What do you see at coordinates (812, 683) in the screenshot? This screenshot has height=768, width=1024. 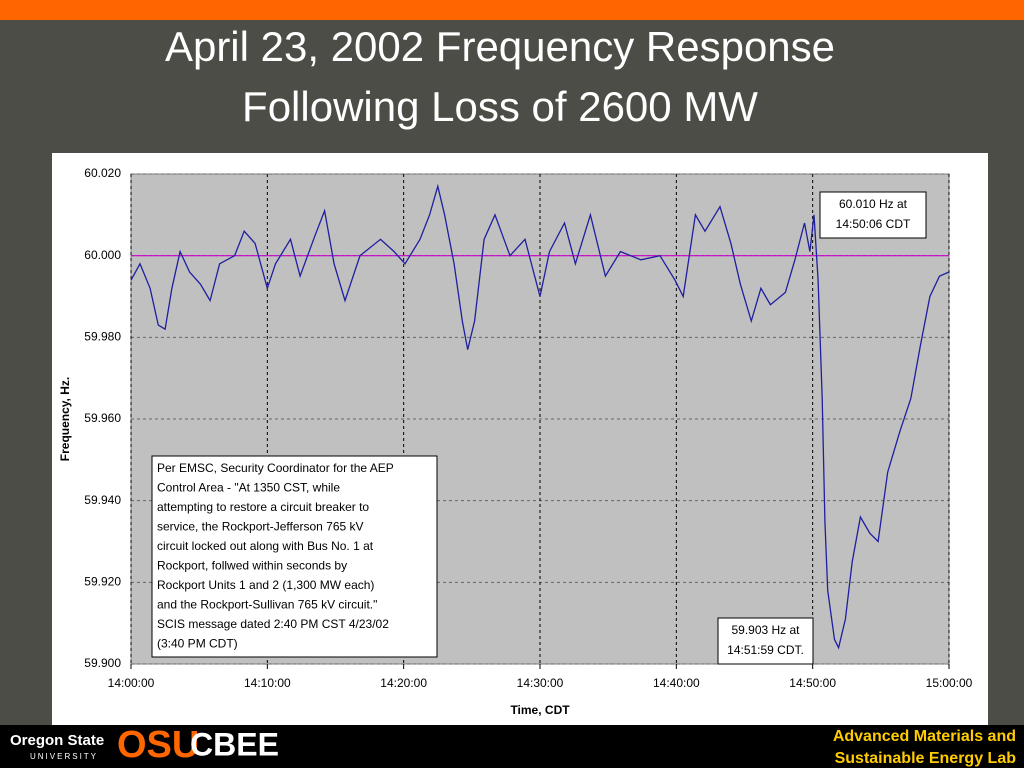 I see `x-tick-label: 14:50:00` at bounding box center [812, 683].